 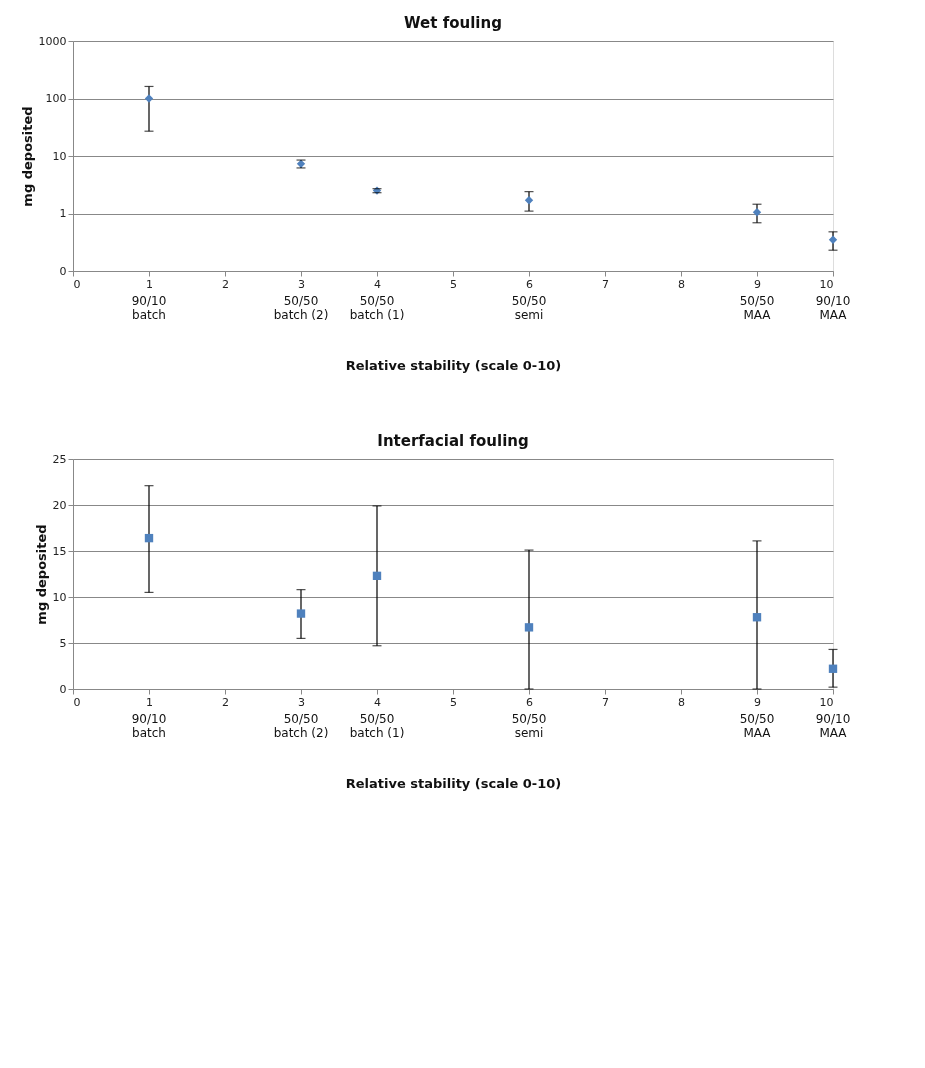 I want to click on y-tick-label: 1, so click(x=63, y=213).